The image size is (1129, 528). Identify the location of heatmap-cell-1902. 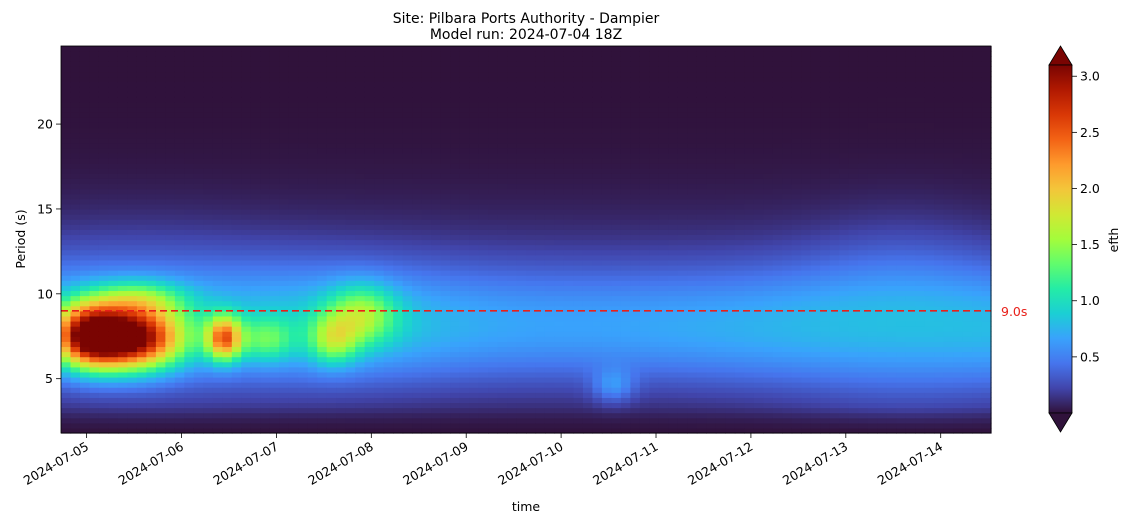
(303, 420).